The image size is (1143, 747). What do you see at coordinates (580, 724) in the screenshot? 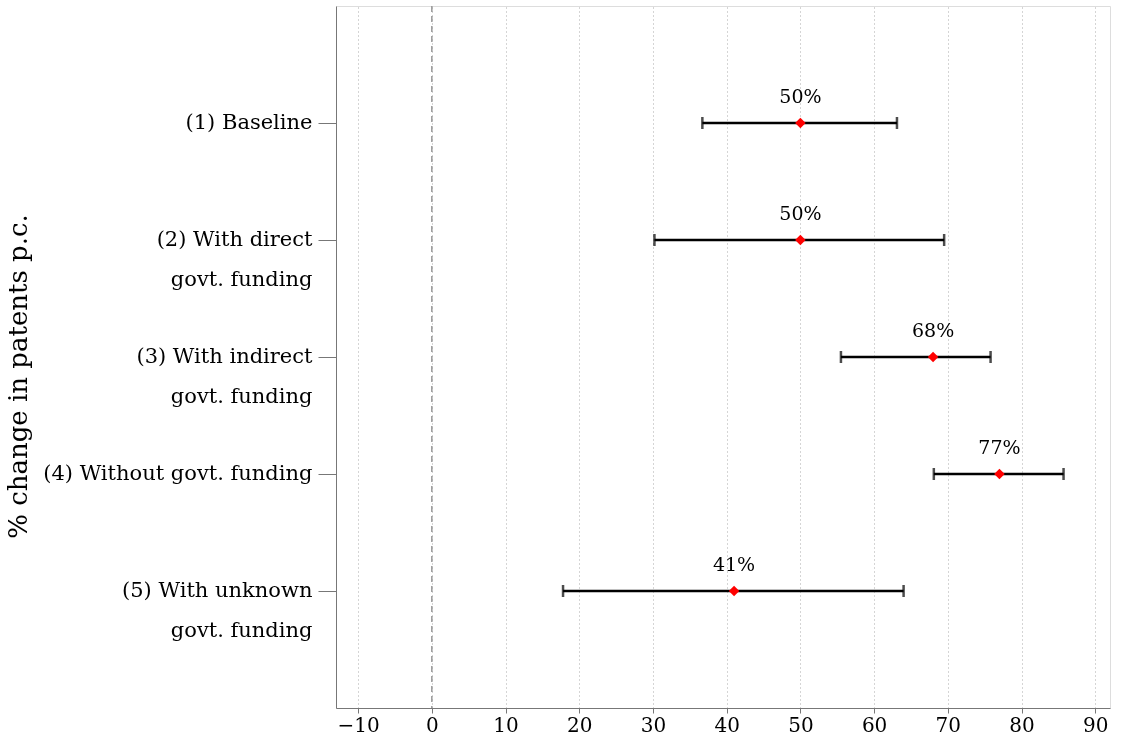
I see `x-tick-label: 20` at bounding box center [580, 724].